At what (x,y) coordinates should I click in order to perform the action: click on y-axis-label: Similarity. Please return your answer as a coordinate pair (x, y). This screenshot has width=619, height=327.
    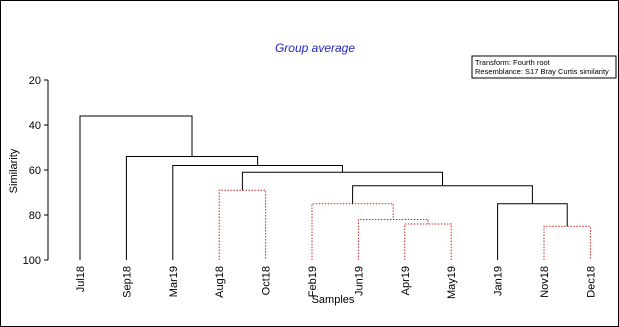
    Looking at the image, I should click on (14, 170).